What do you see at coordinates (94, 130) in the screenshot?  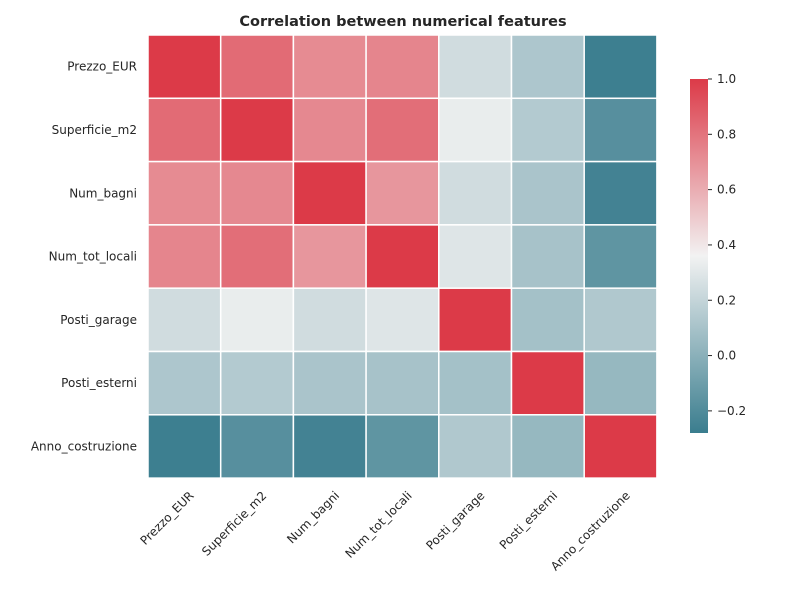 I see `row-tick-label: Superficie_m2` at bounding box center [94, 130].